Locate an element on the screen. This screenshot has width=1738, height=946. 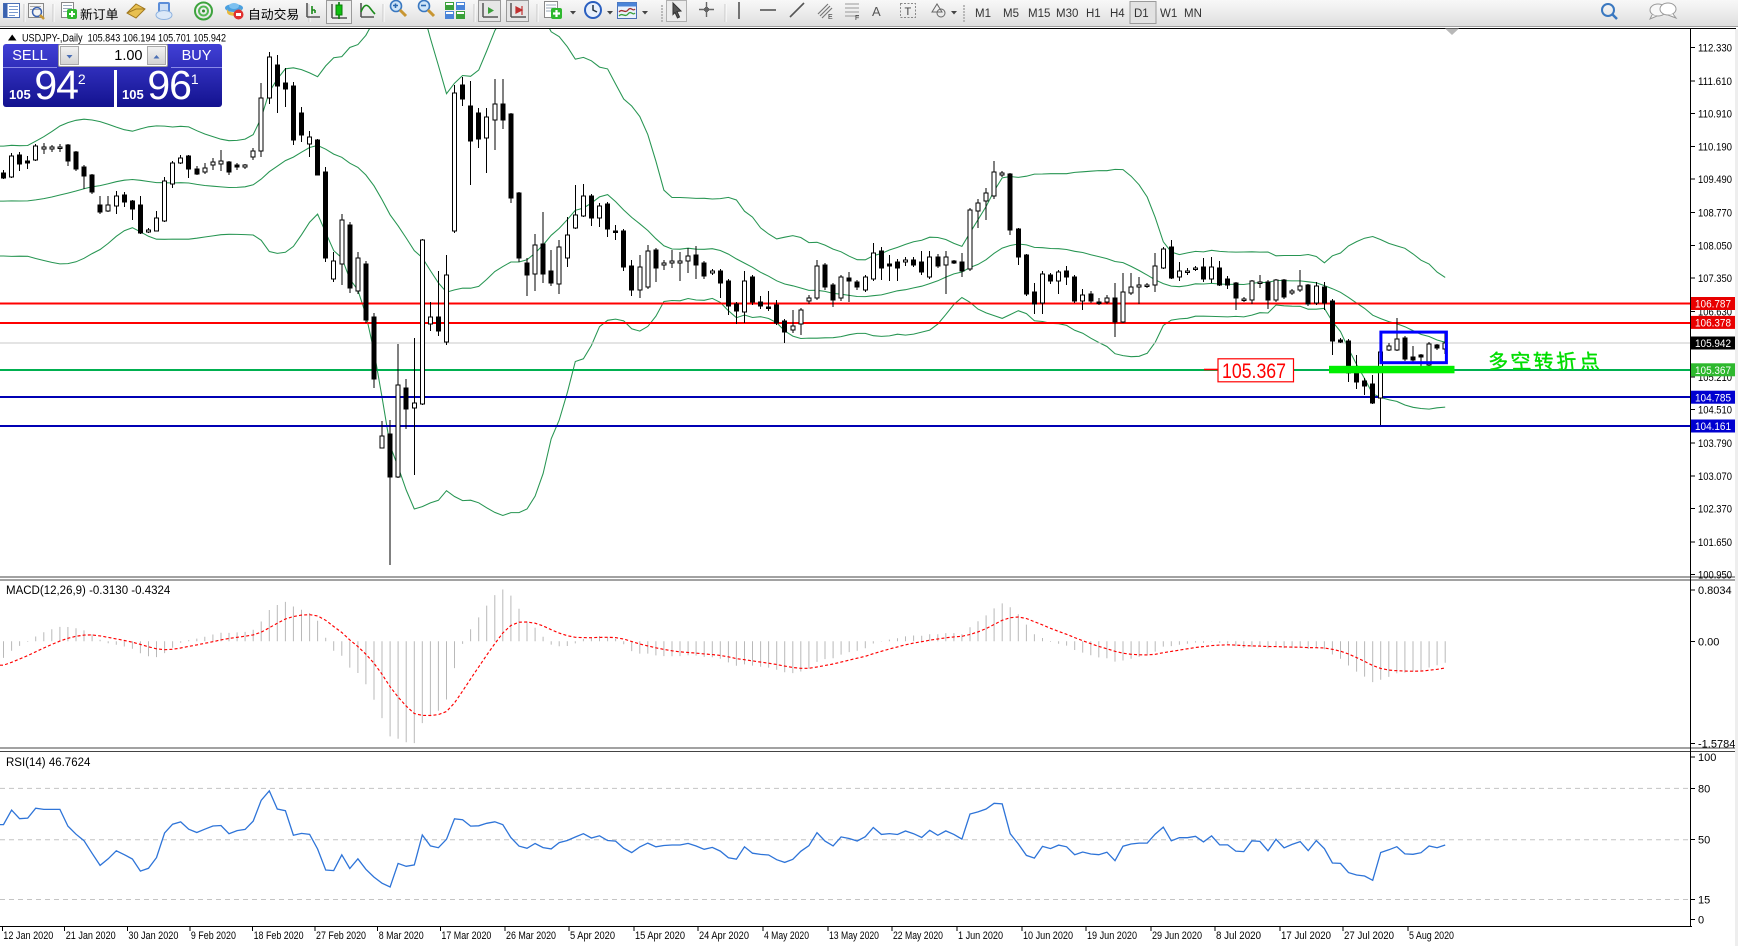
svg-text: M15 is located at coordinates (1039, 14).